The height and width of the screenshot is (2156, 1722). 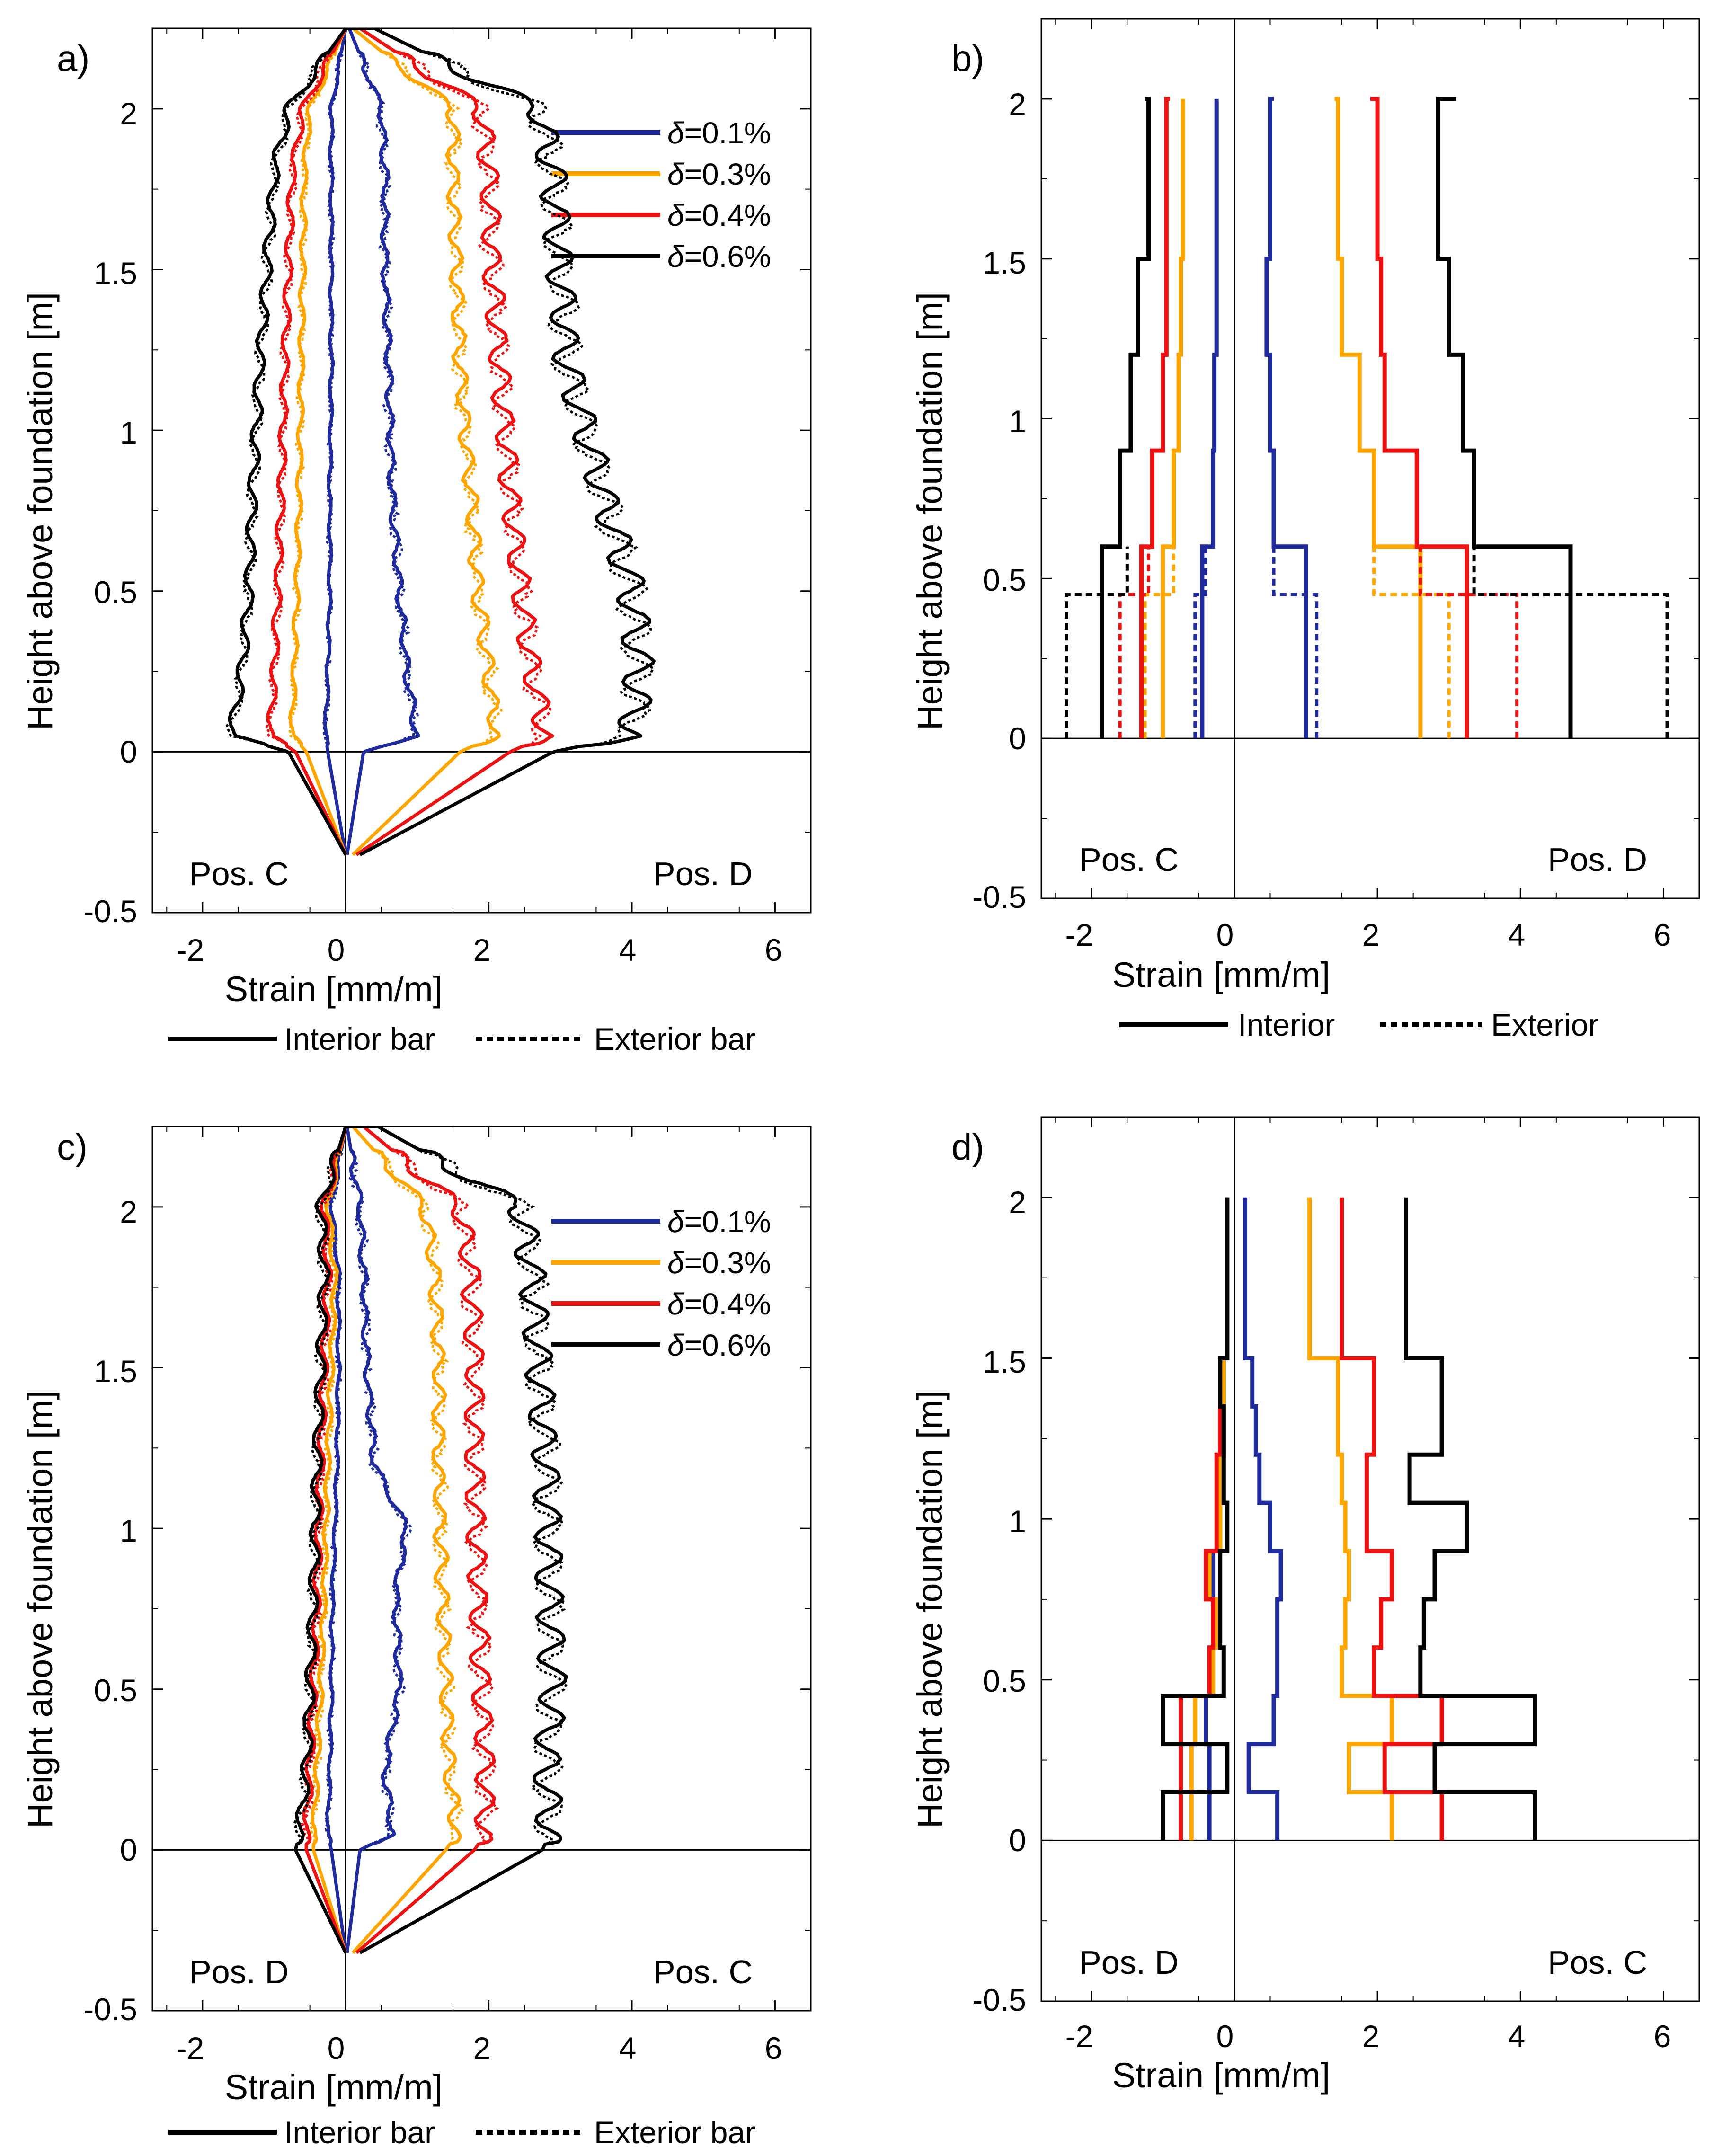 What do you see at coordinates (968, 1147) in the screenshot?
I see `panel-d-label: d)` at bounding box center [968, 1147].